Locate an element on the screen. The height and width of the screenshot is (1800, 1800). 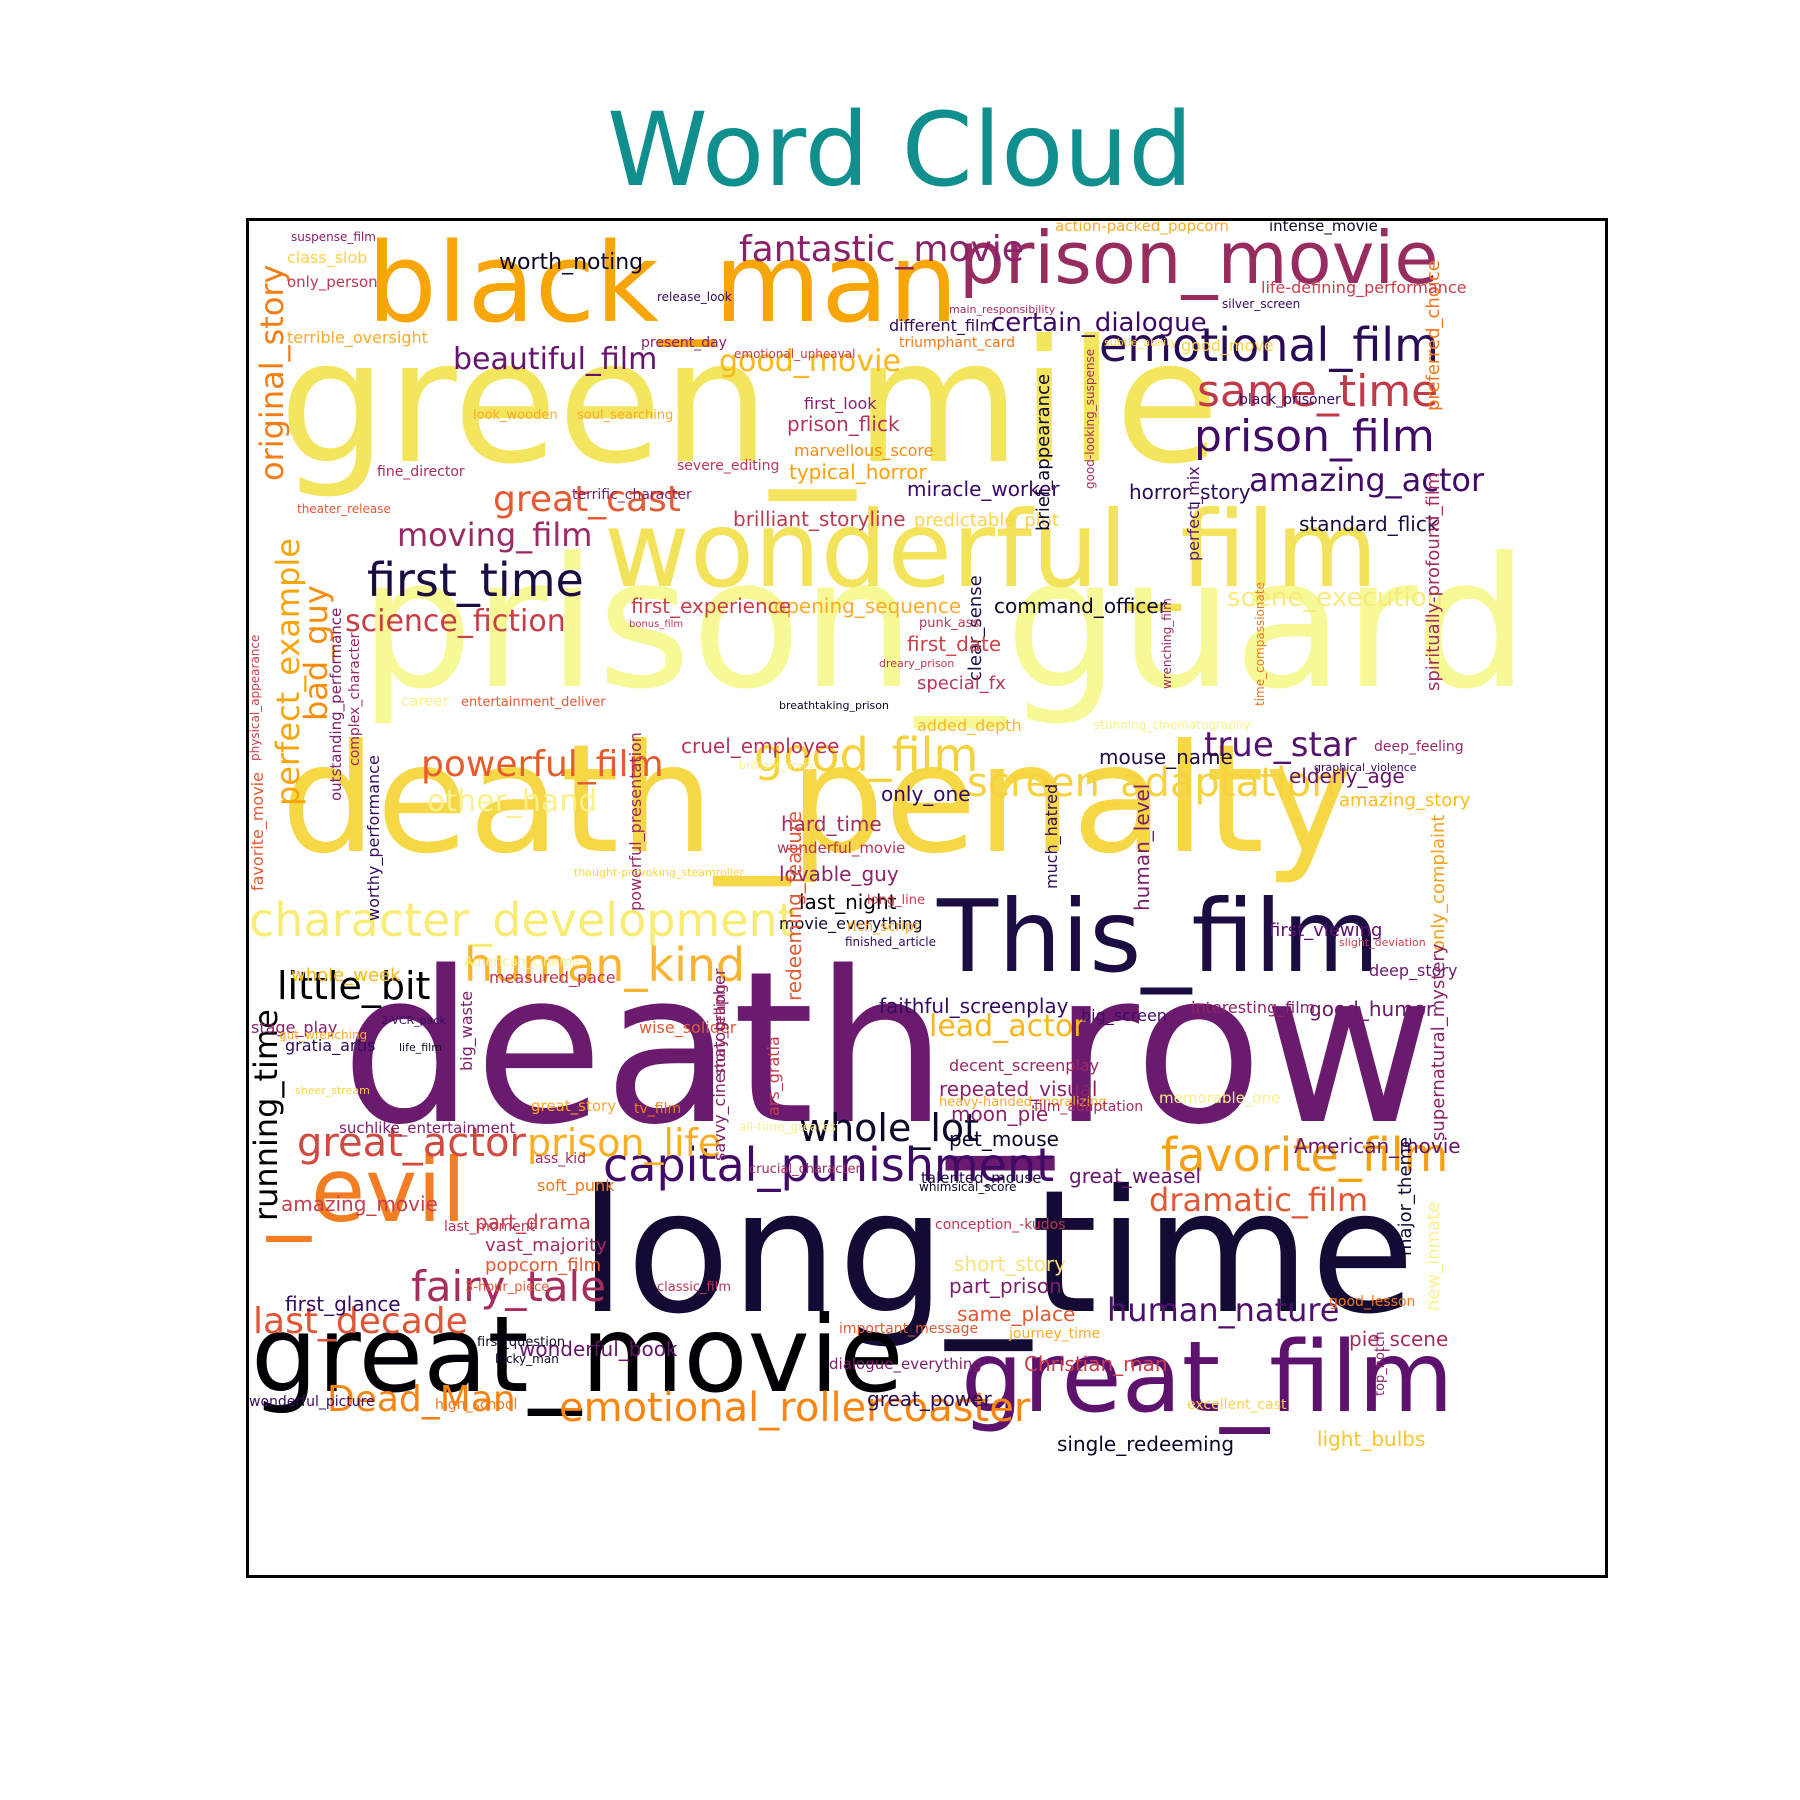
word-favorite-movie: favorite_movie is located at coordinates (258, 831).